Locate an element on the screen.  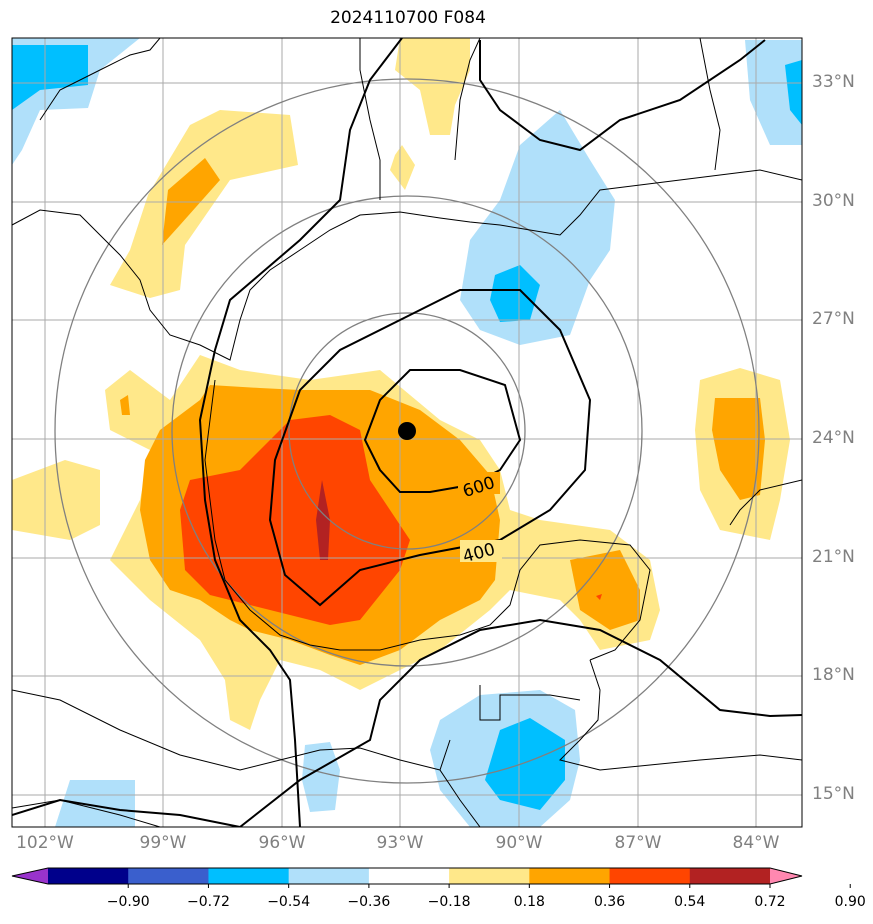
colorbar-tick: 0.90 is located at coordinates (850, 902).